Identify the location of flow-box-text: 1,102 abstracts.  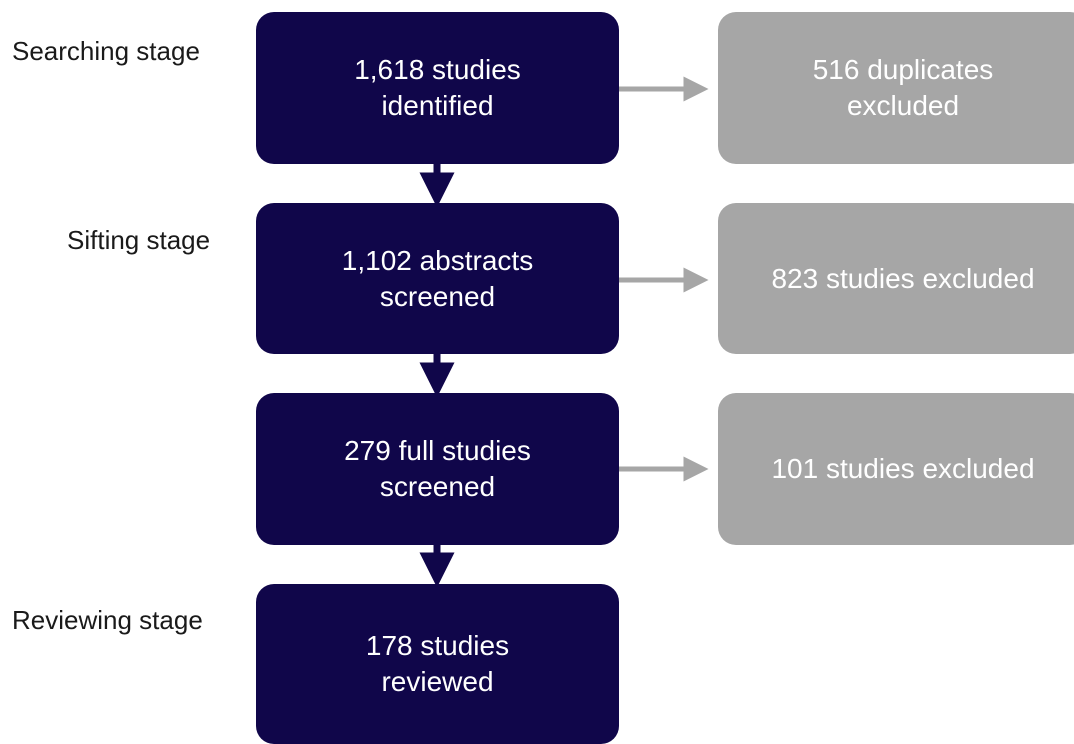
(437, 260).